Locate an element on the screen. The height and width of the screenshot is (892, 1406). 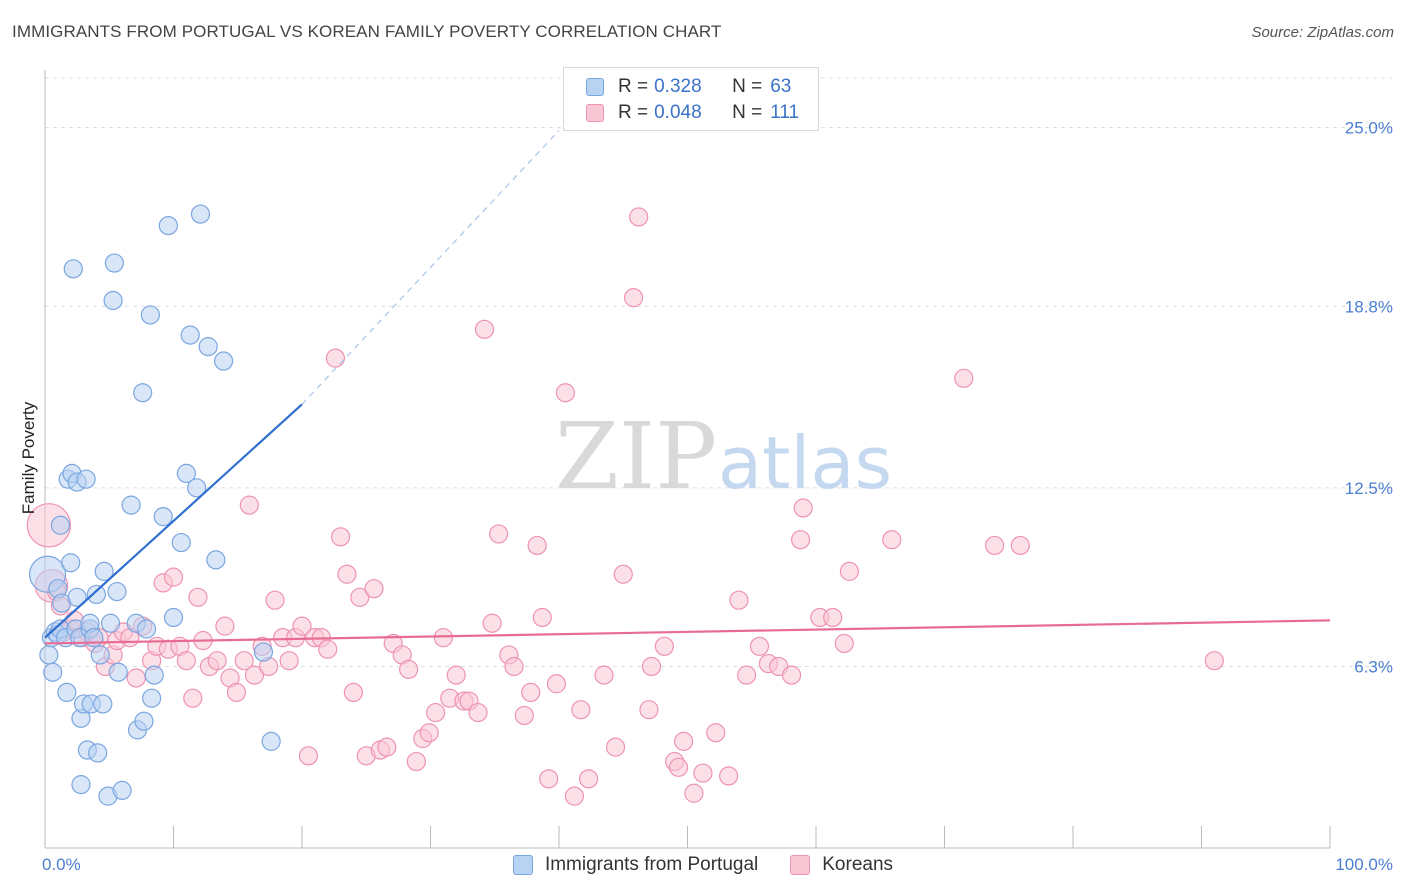
portugal-trendline is located at coordinates (173, 521).